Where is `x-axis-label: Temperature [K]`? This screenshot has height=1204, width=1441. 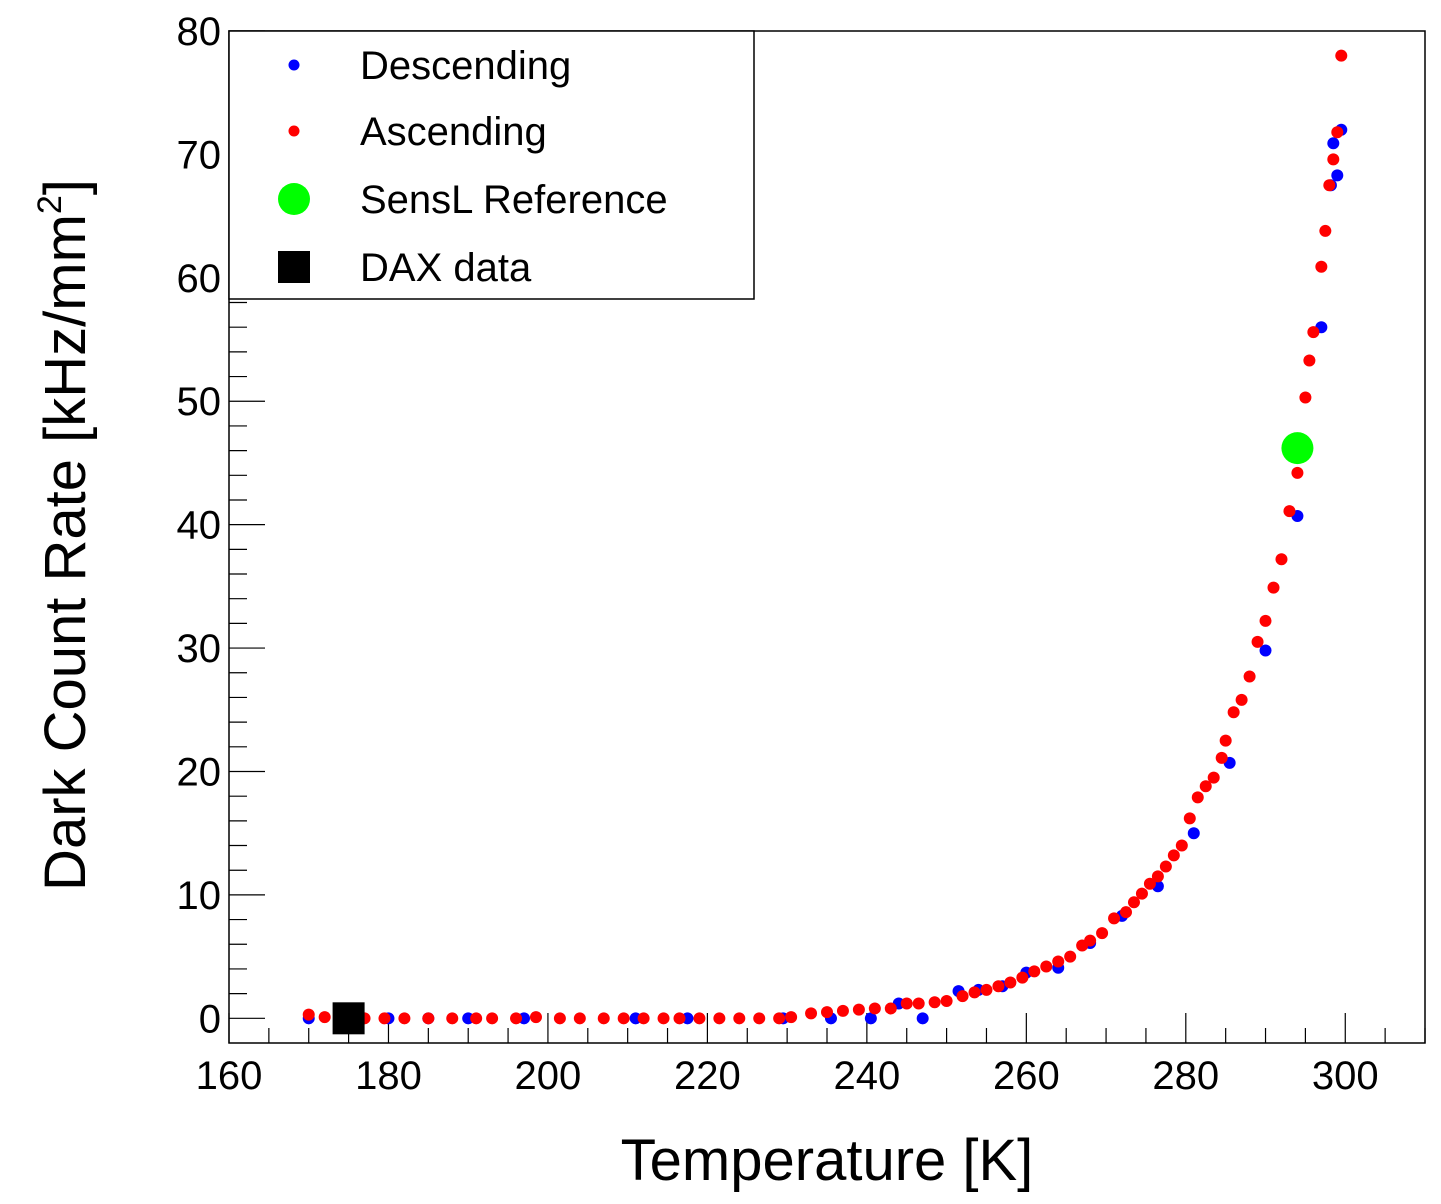 x-axis-label: Temperature [K] is located at coordinates (827, 1160).